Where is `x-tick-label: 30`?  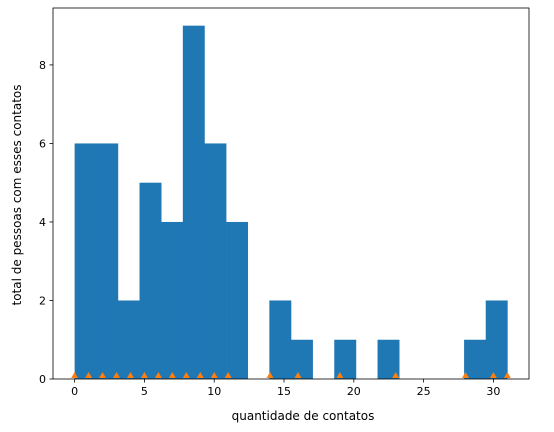 x-tick-label: 30 is located at coordinates (493, 391).